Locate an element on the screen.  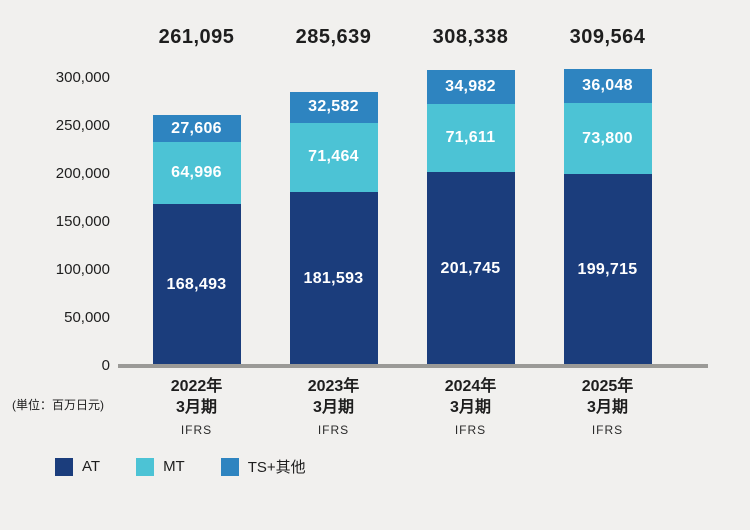
bar-slot: 36,048 73,800 199,715 is located at coordinates (607, 217).